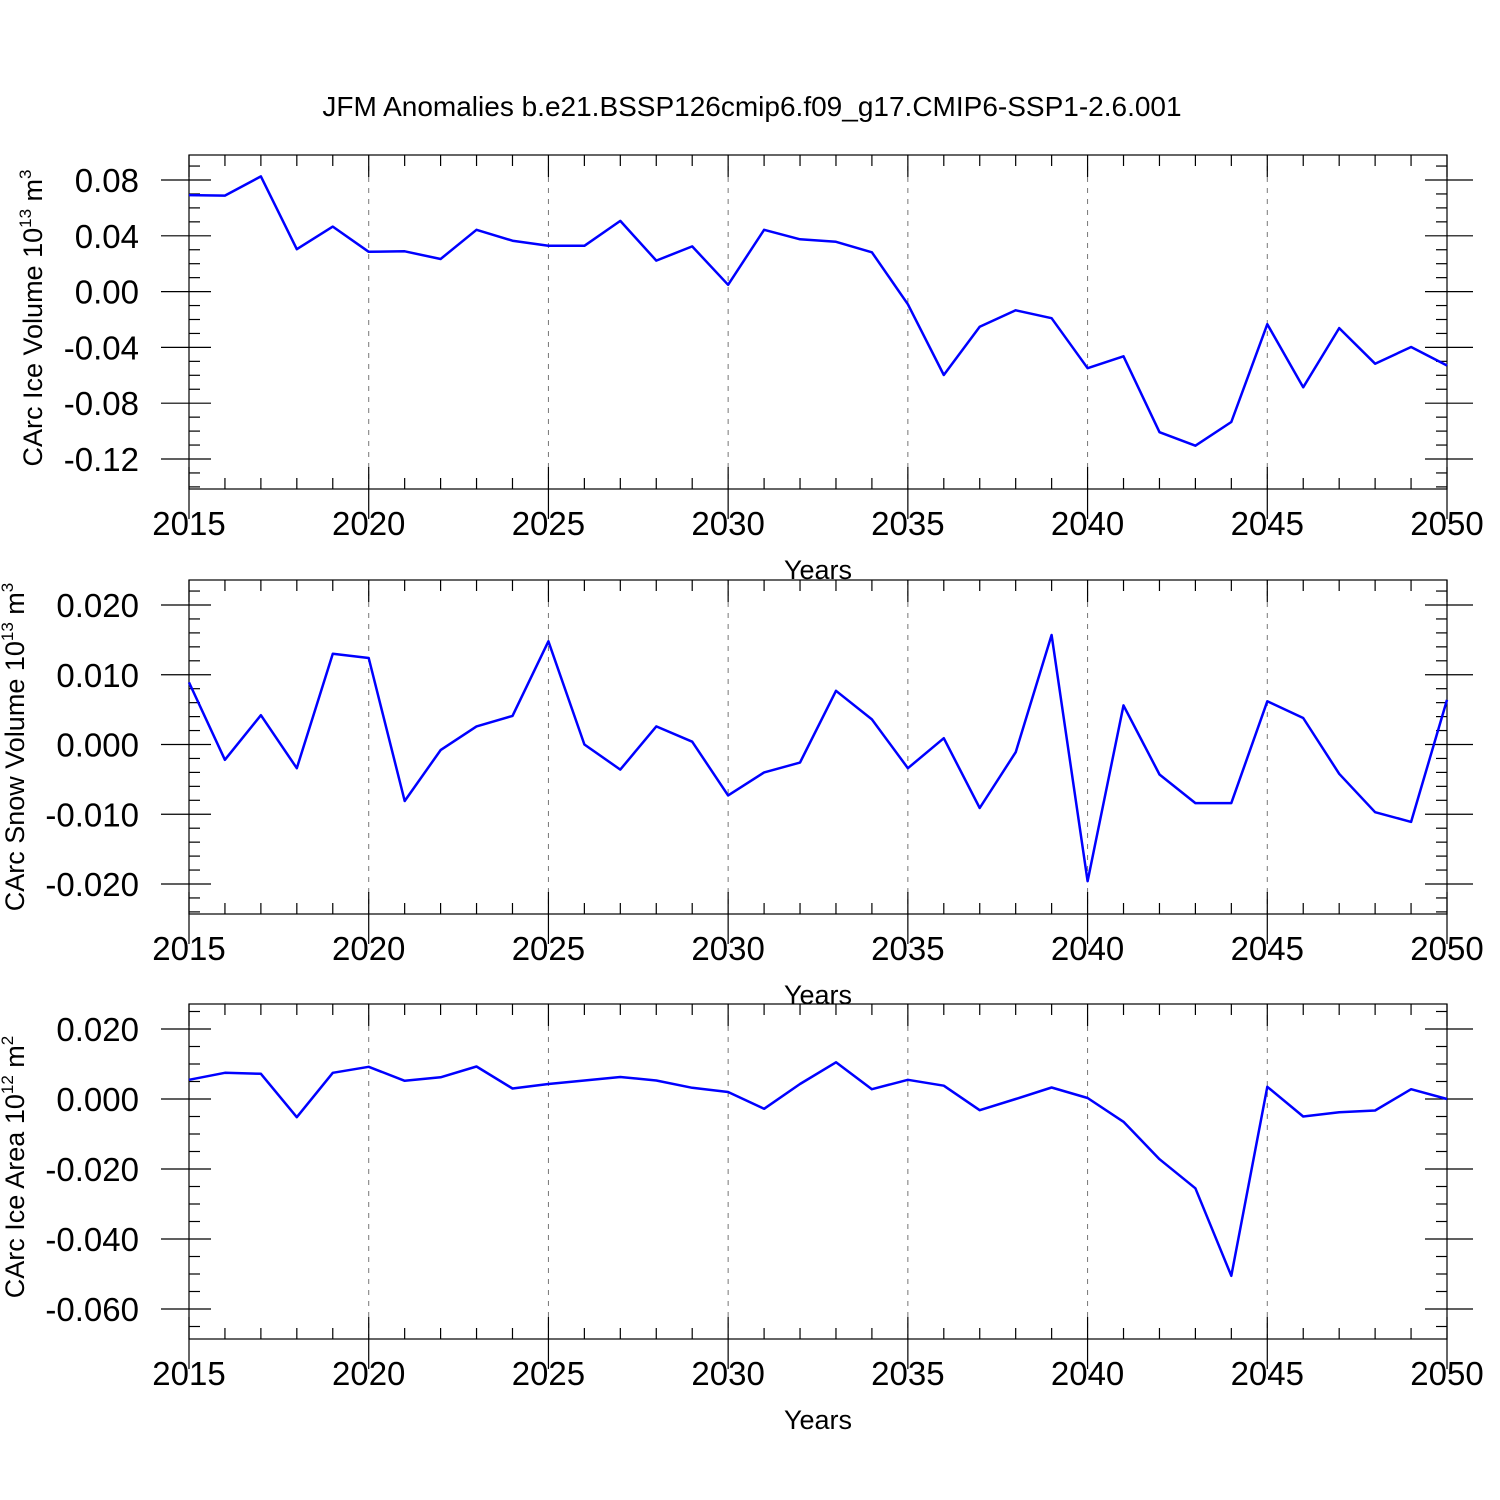 The height and width of the screenshot is (1500, 1500). Describe the element at coordinates (33, 347) in the screenshot. I see `y-axis-label-main: CArc Ice Volume 10` at that location.